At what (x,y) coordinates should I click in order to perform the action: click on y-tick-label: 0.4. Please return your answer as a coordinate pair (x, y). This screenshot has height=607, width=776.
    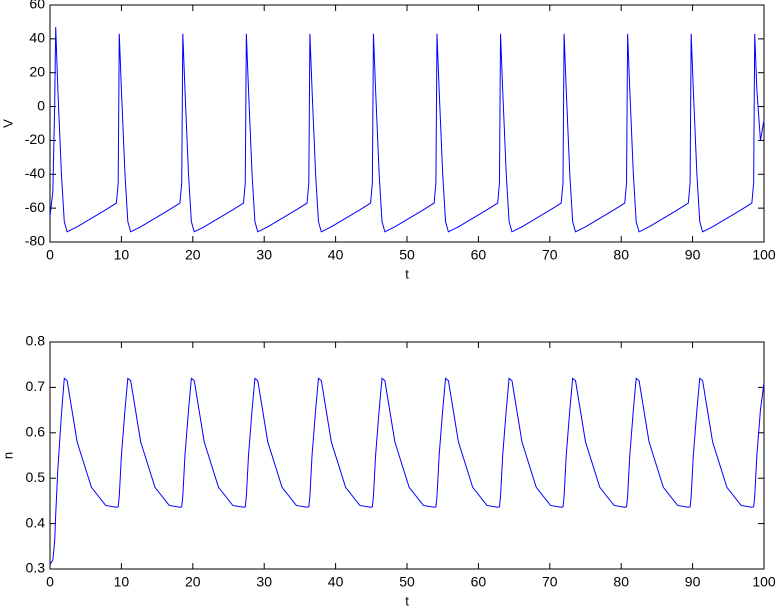
    Looking at the image, I should click on (36, 522).